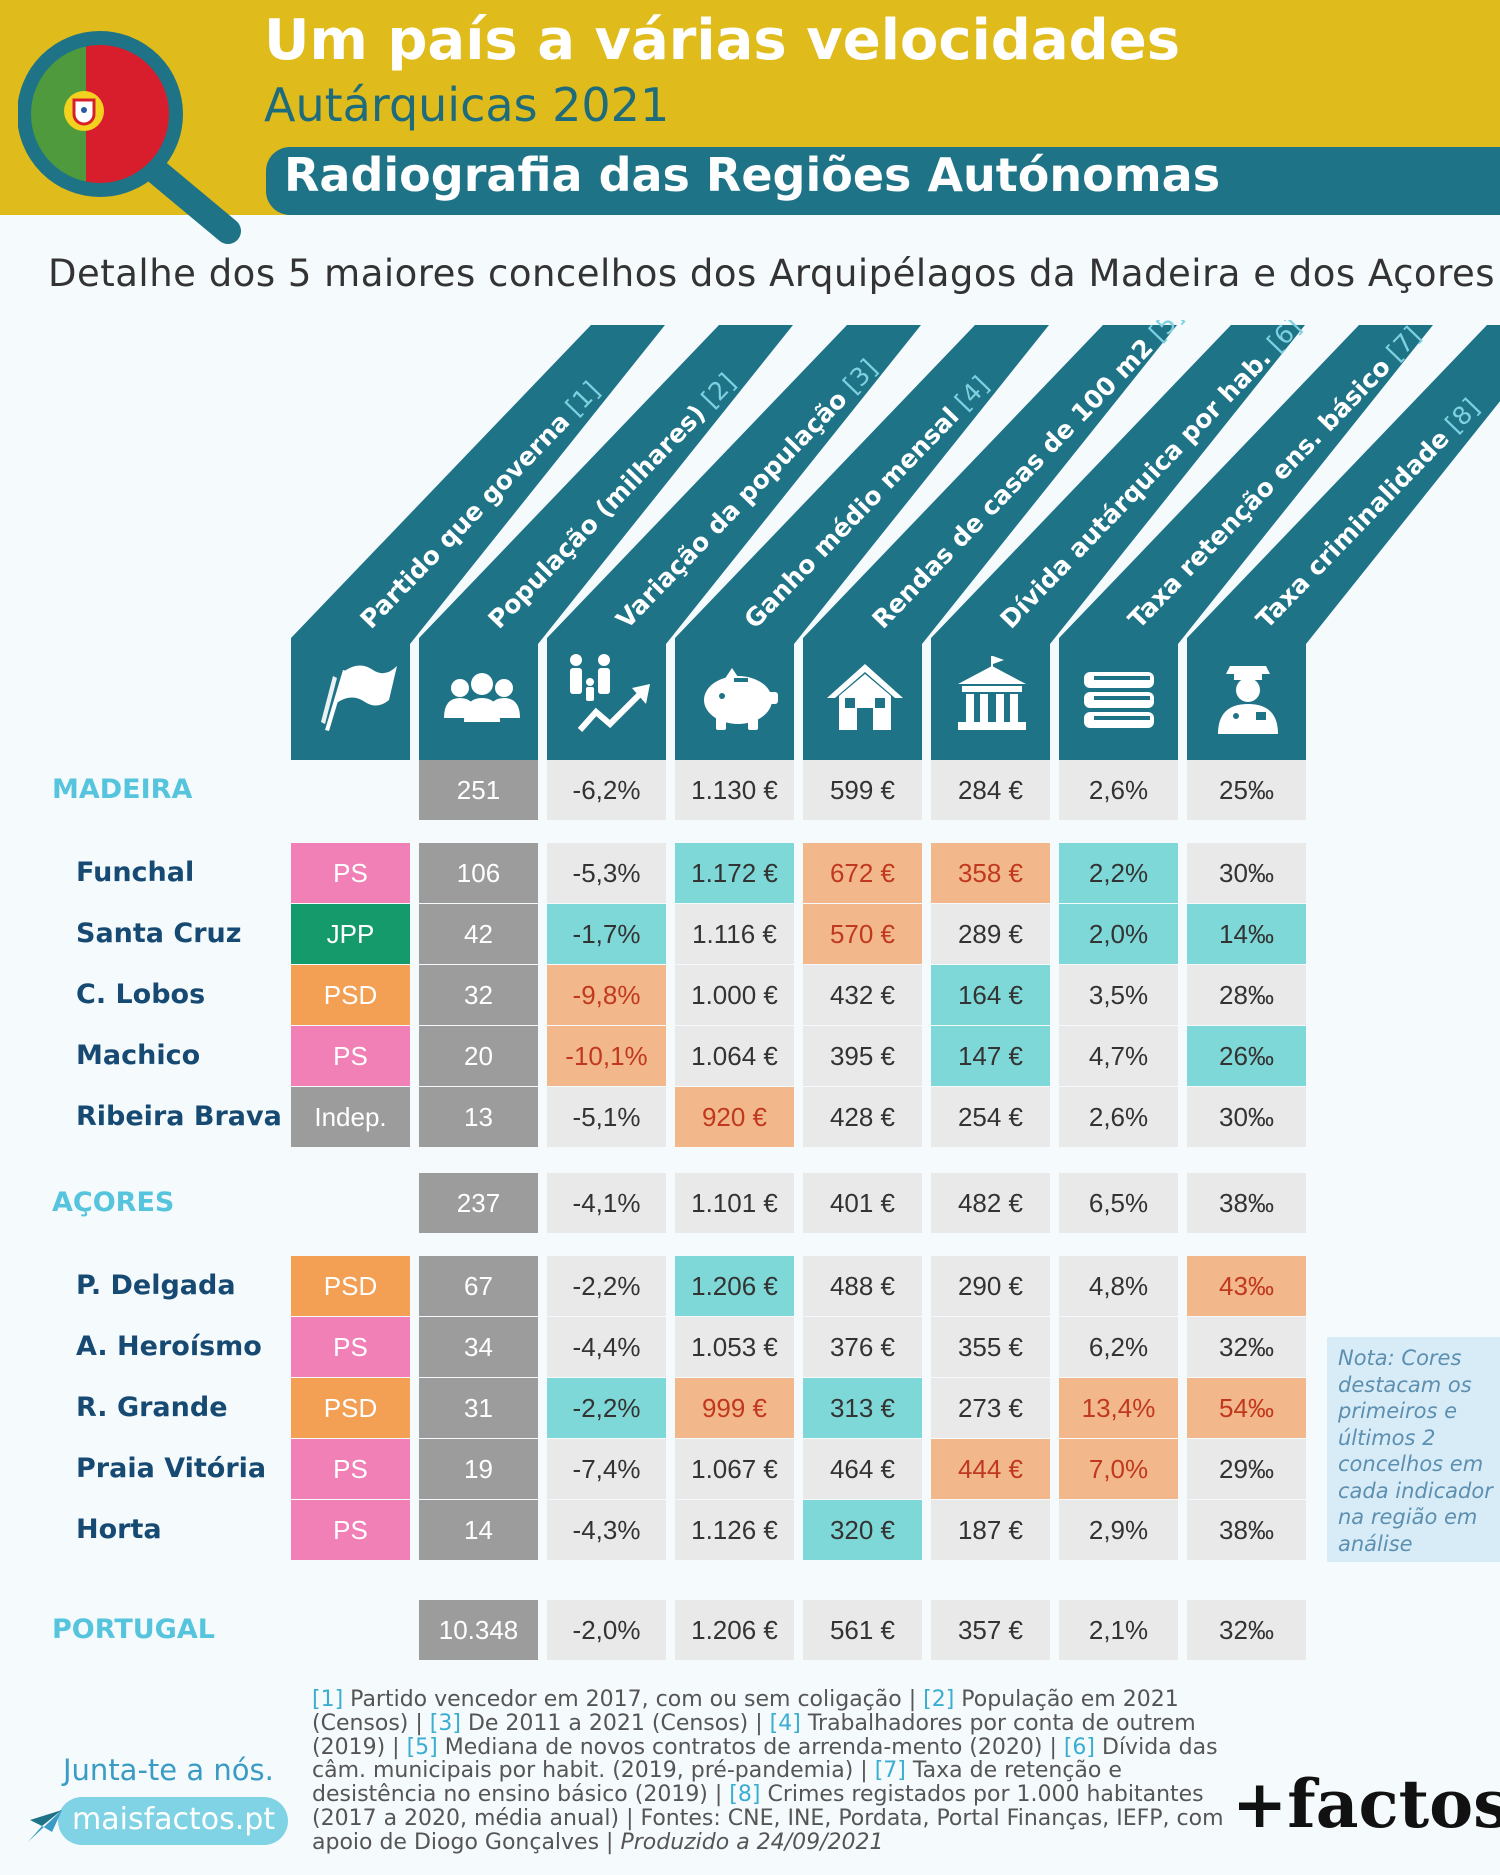  I want to click on region-total-cell: 1.101 €, so click(734, 1203).